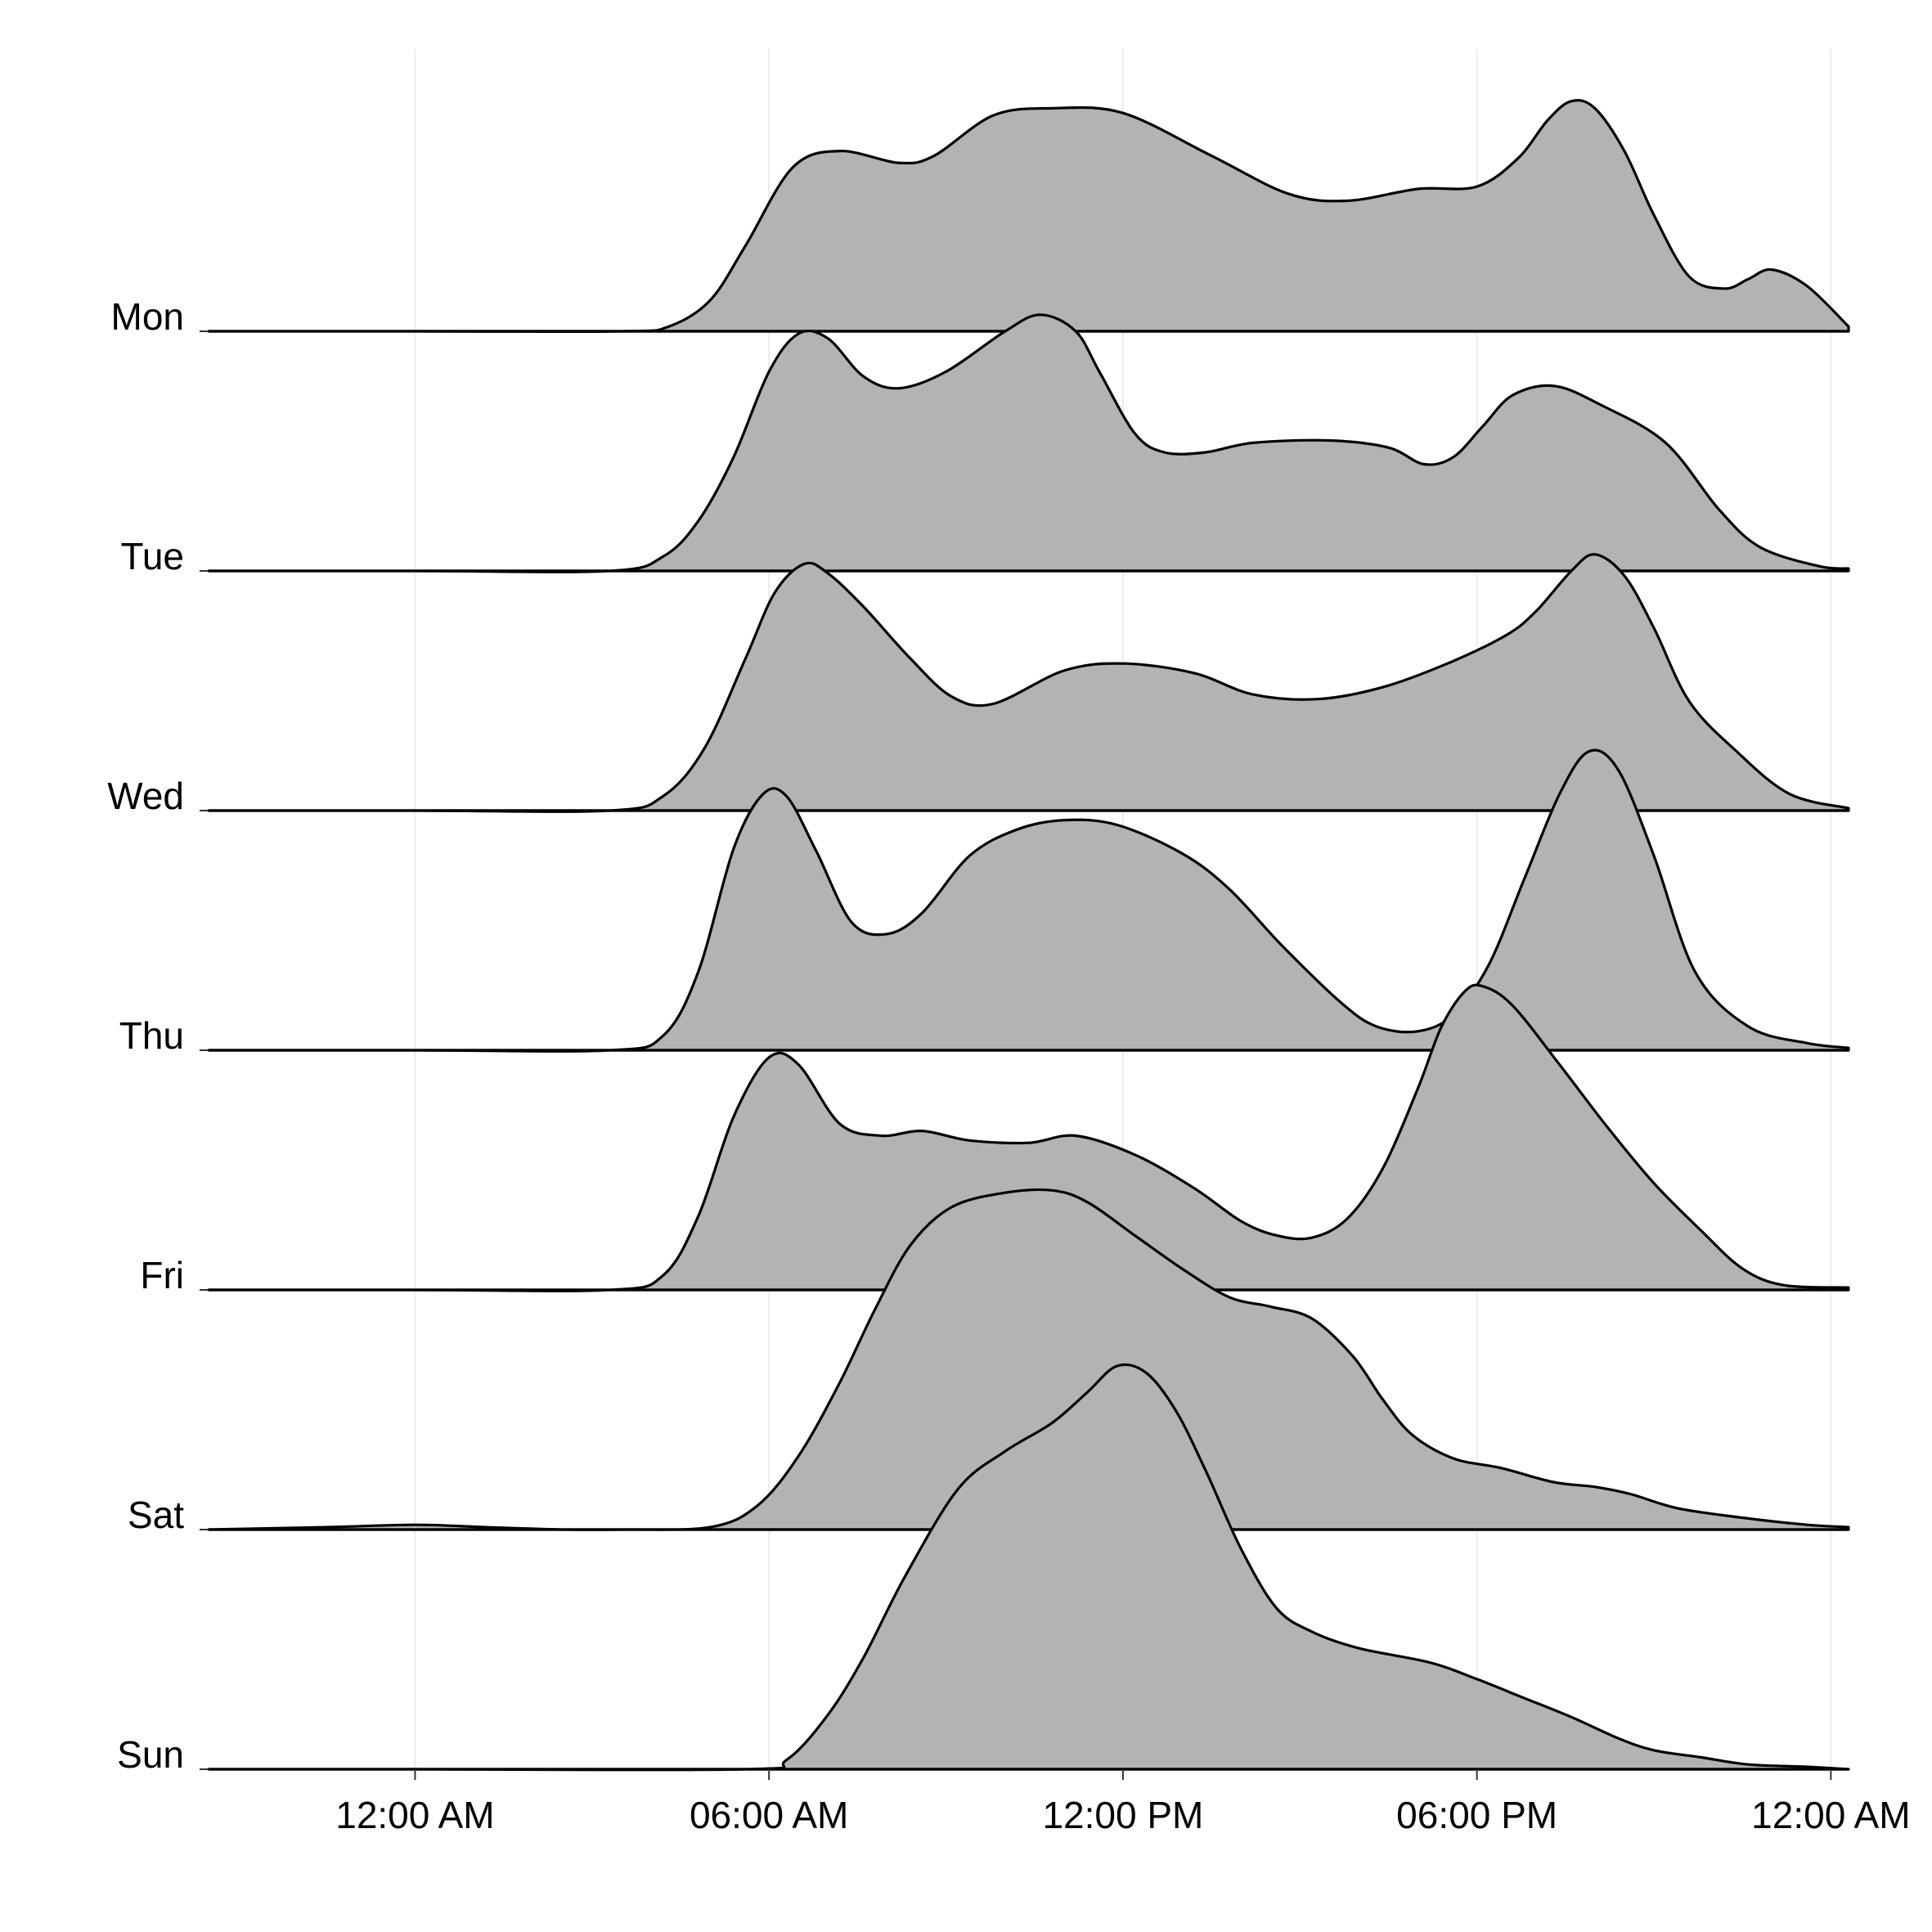  I want to click on y-tick-label-sun: Sun, so click(151, 1754).